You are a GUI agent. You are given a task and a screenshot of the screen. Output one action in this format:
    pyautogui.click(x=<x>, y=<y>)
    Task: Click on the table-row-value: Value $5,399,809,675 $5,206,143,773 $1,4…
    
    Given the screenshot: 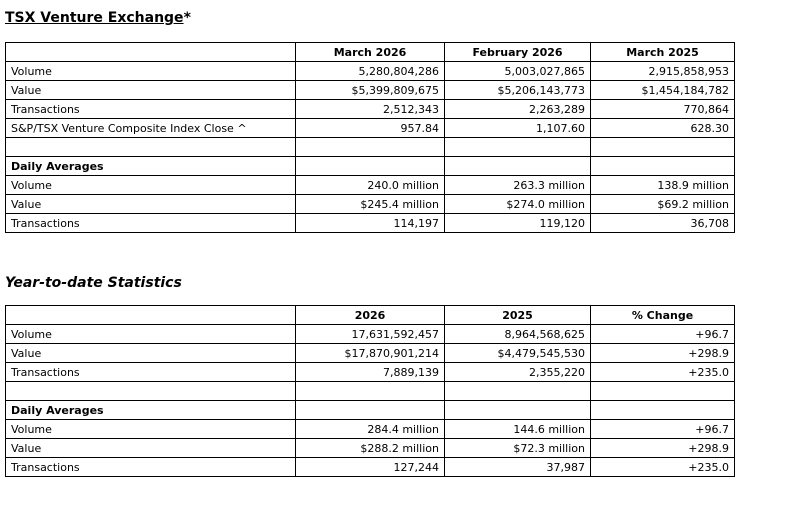 What is the action you would take?
    pyautogui.click(x=370, y=90)
    